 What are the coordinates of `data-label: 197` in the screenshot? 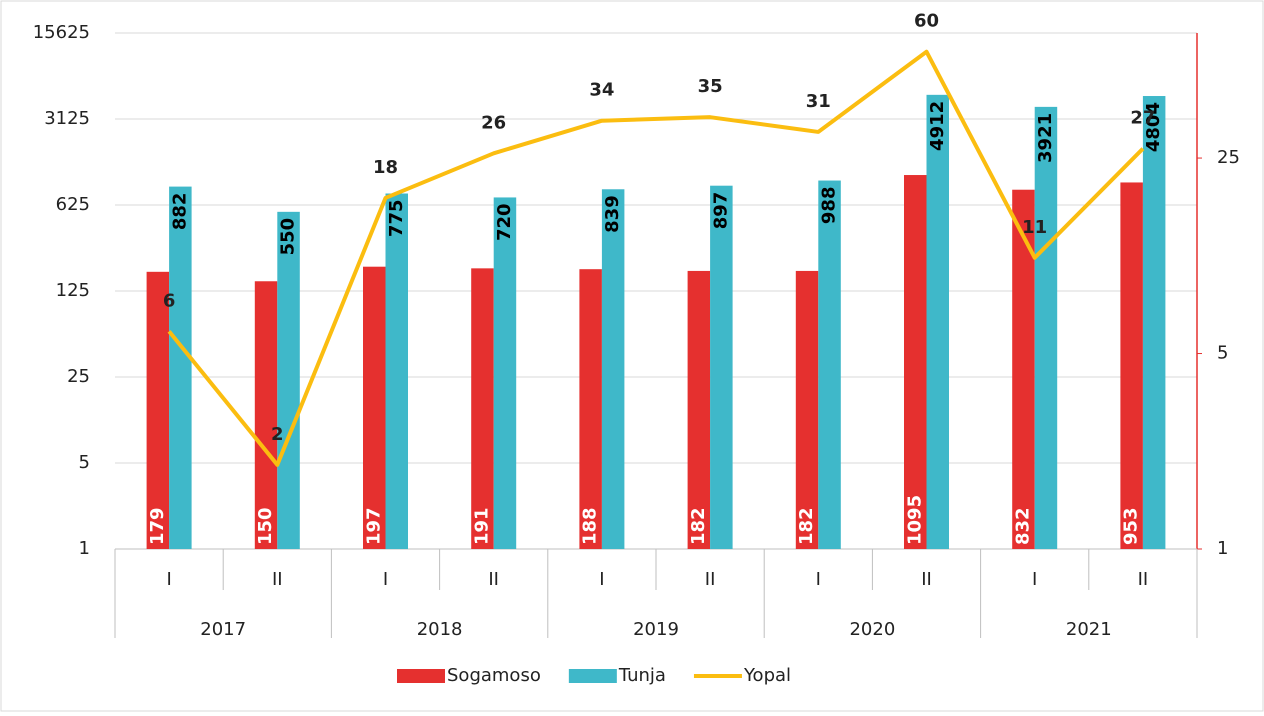 It's located at (373, 526).